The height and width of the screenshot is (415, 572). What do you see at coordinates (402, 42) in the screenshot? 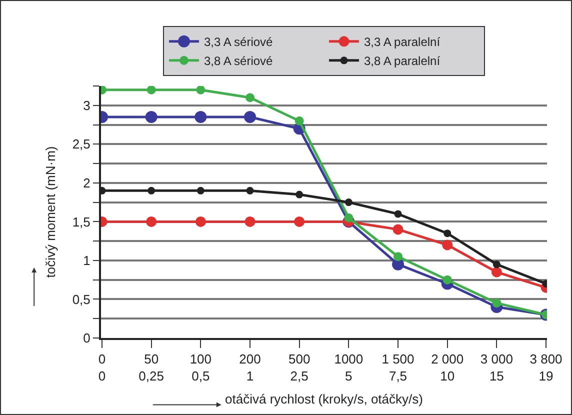
I see `legend-label: 3,3 A paralelní` at bounding box center [402, 42].